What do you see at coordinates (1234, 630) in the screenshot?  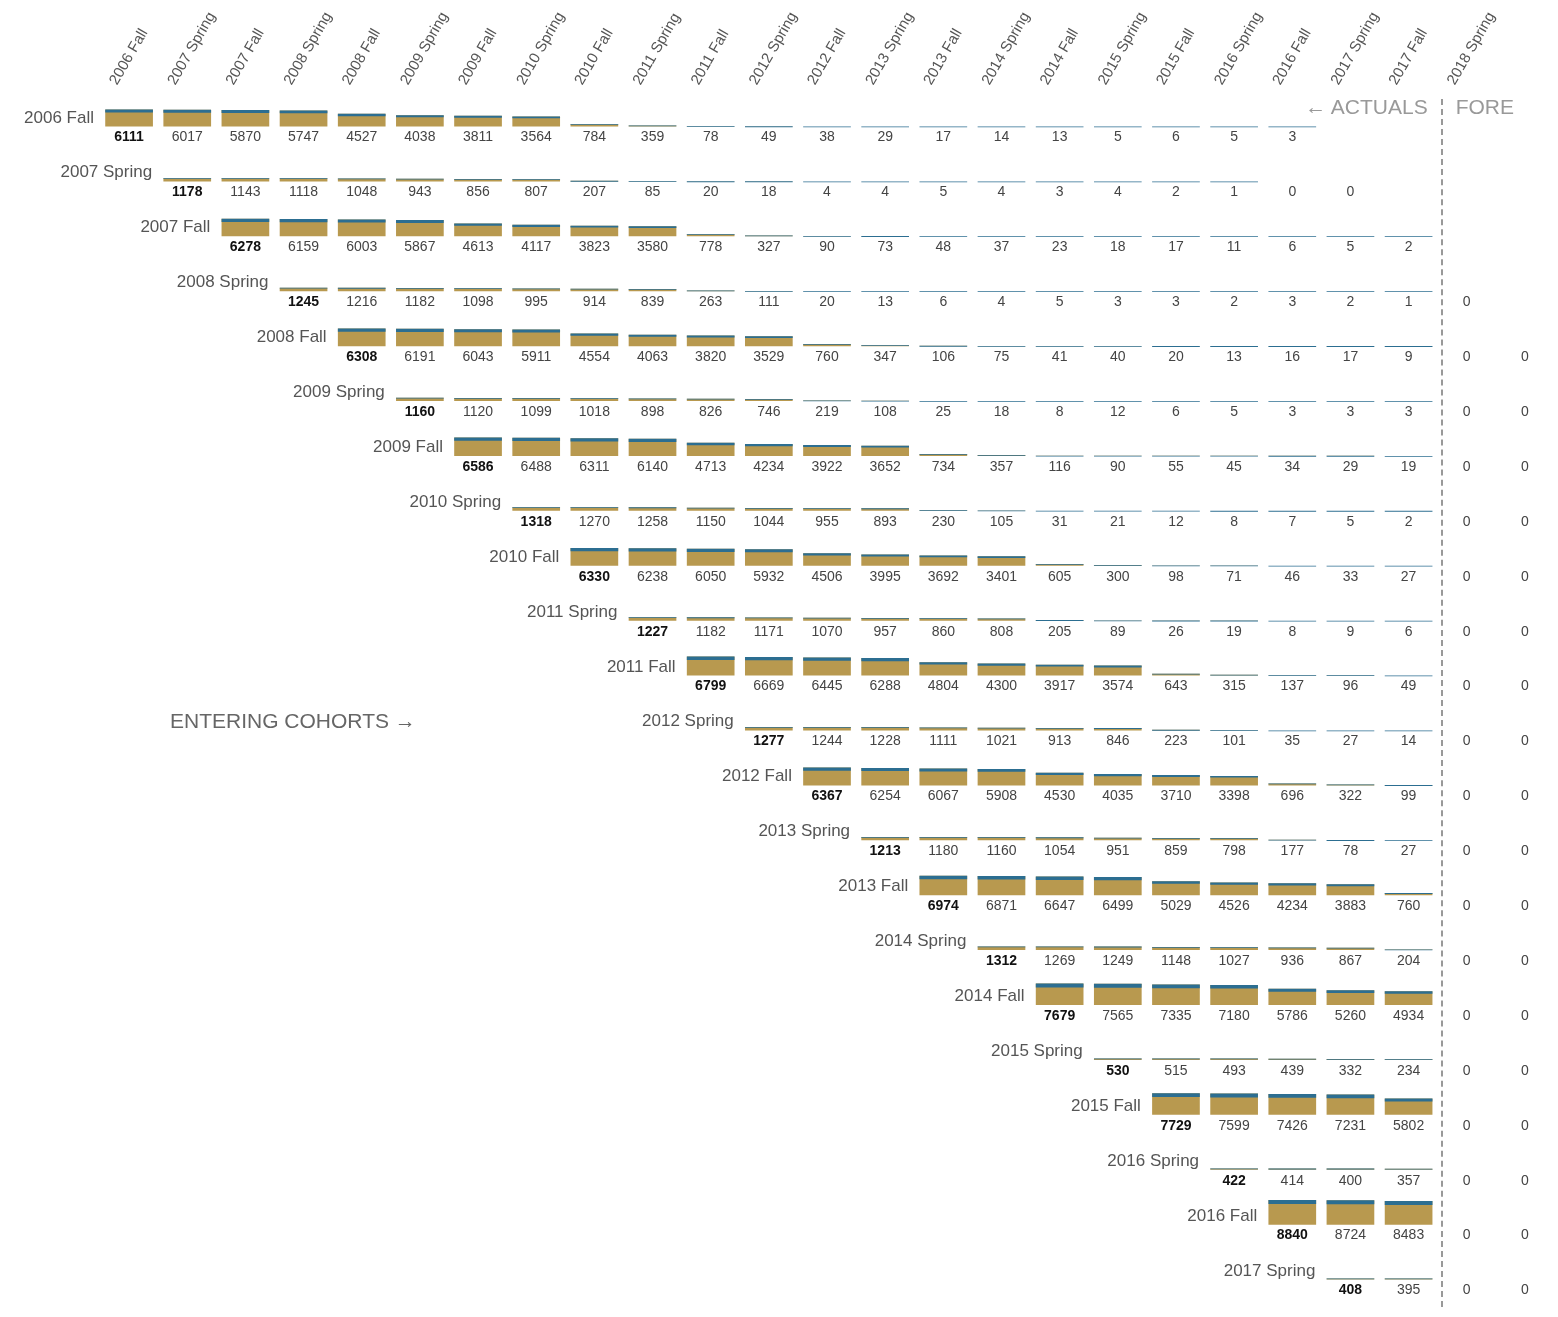 I see `data-label: 19` at bounding box center [1234, 630].